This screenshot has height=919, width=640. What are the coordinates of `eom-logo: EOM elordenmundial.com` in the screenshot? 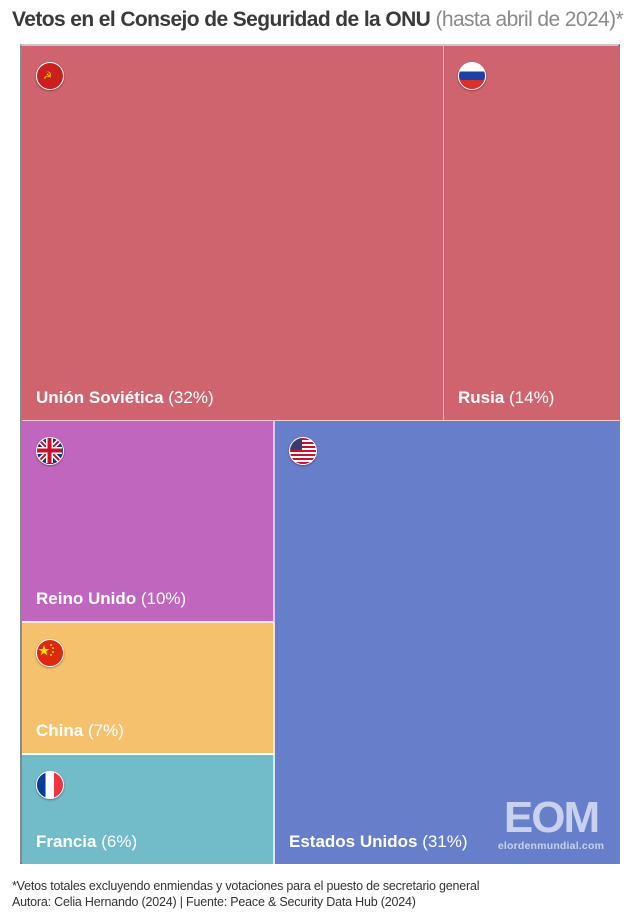 It's located at (551, 823).